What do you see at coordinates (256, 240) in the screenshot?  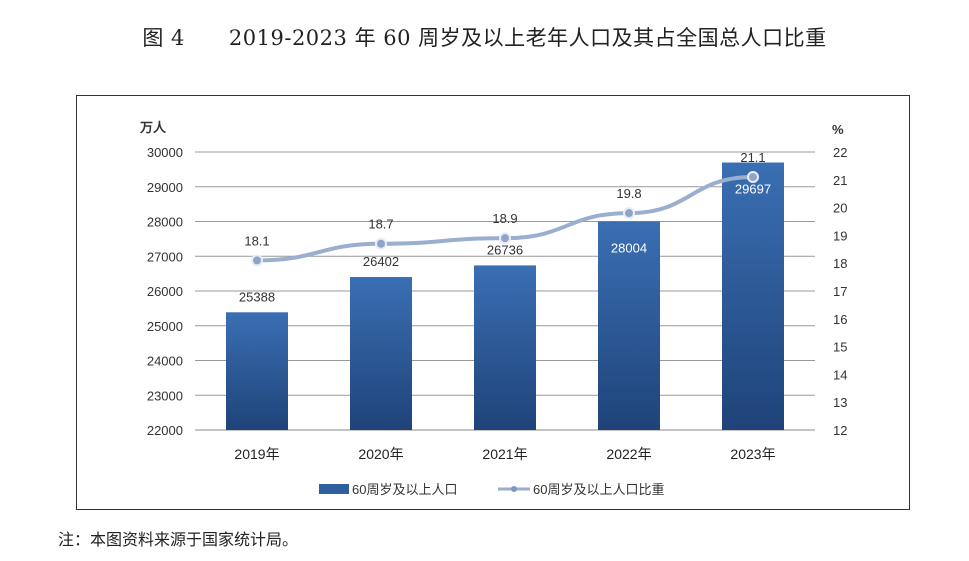 I see `line-data-label: 18.1` at bounding box center [256, 240].